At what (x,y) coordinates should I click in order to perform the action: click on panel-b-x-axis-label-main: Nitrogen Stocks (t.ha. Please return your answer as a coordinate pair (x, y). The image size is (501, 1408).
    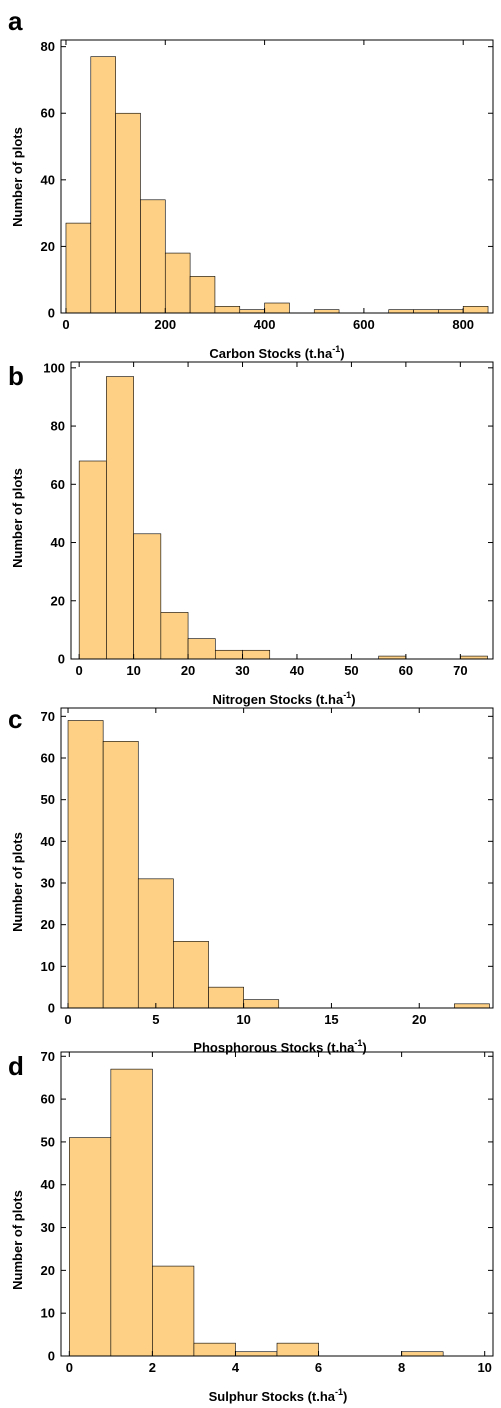
    Looking at the image, I should click on (278, 699).